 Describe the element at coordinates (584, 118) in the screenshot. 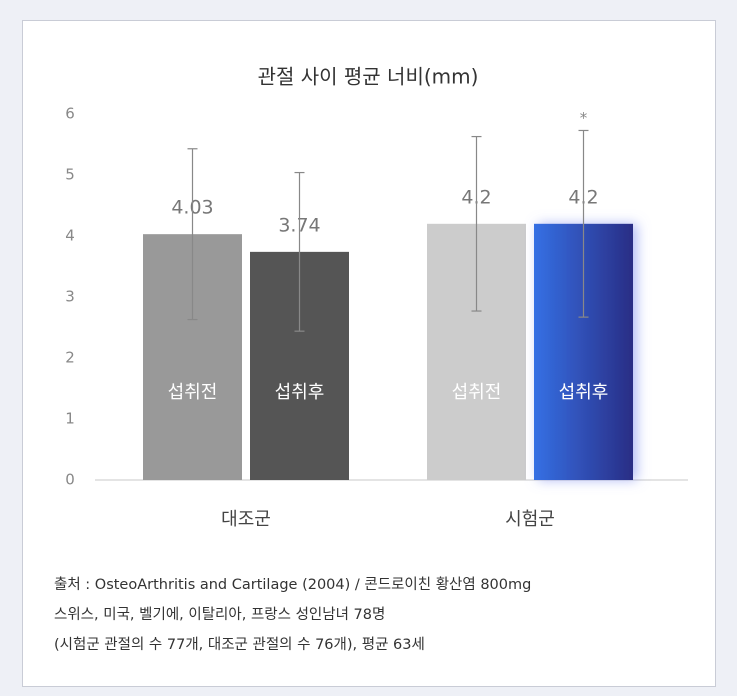

I see `annotation: *` at that location.